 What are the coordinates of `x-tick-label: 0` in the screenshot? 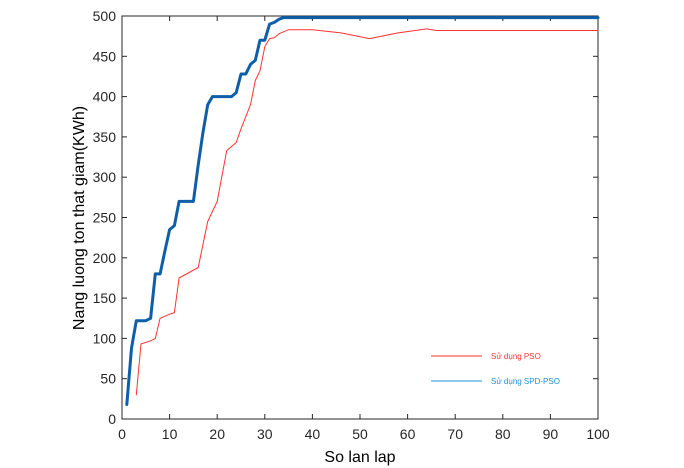 It's located at (122, 434).